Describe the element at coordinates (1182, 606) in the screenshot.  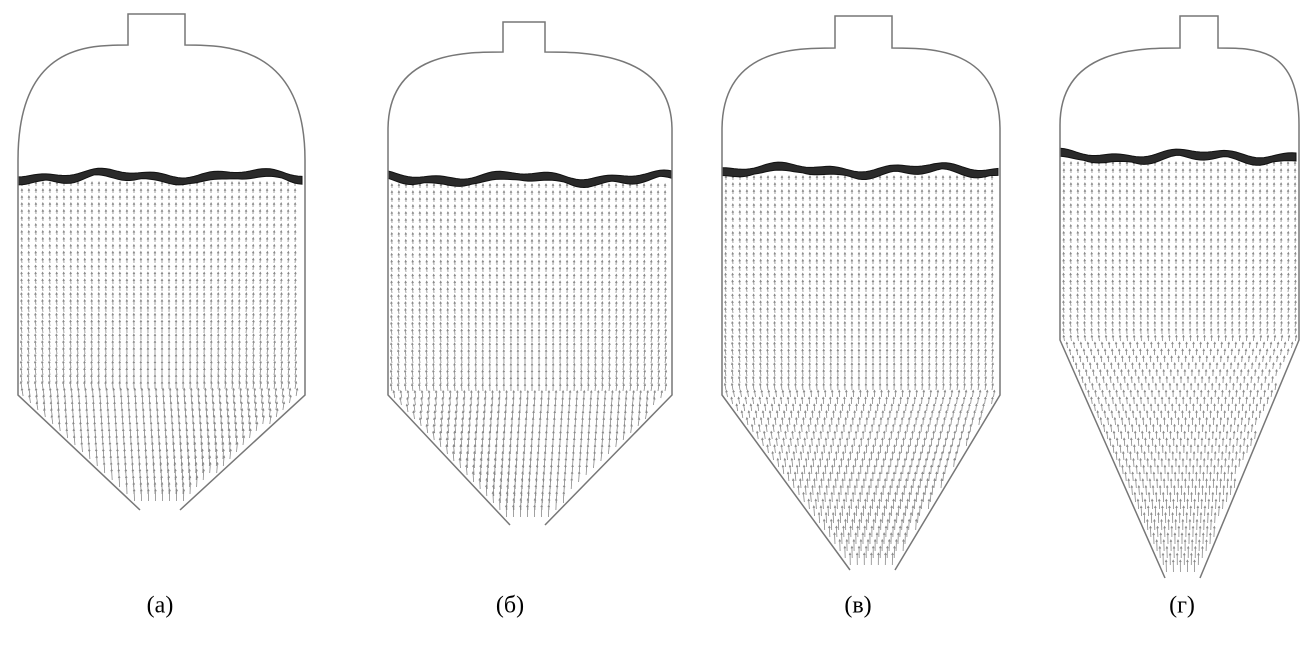
I see `panel-label: (г)` at that location.